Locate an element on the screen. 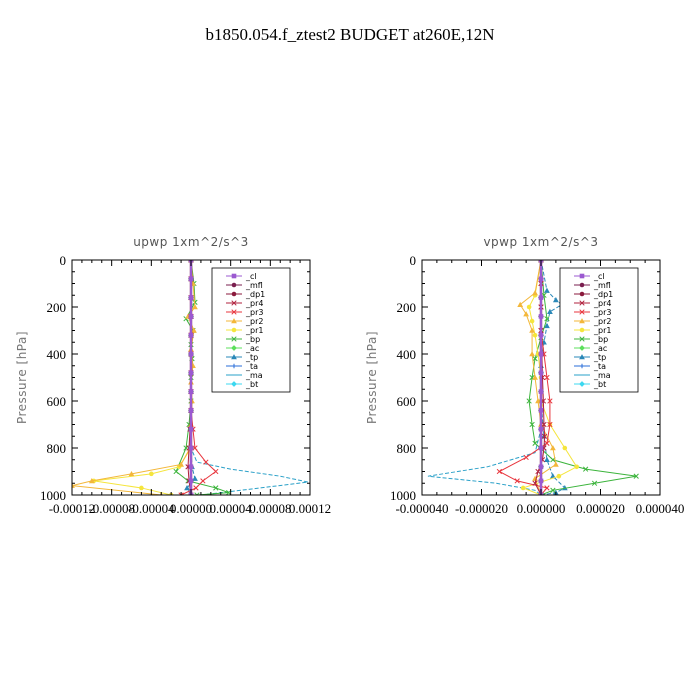  x-tick-label: 0.000040 is located at coordinates (660, 508).